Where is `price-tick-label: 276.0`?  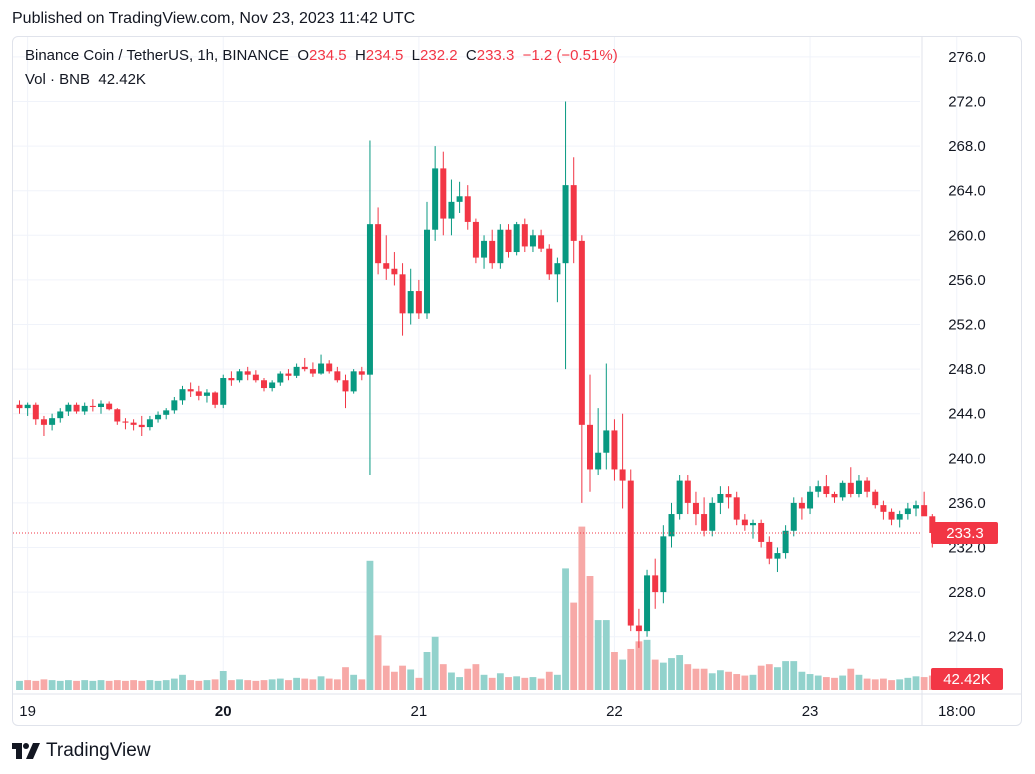 price-tick-label: 276.0 is located at coordinates (967, 57).